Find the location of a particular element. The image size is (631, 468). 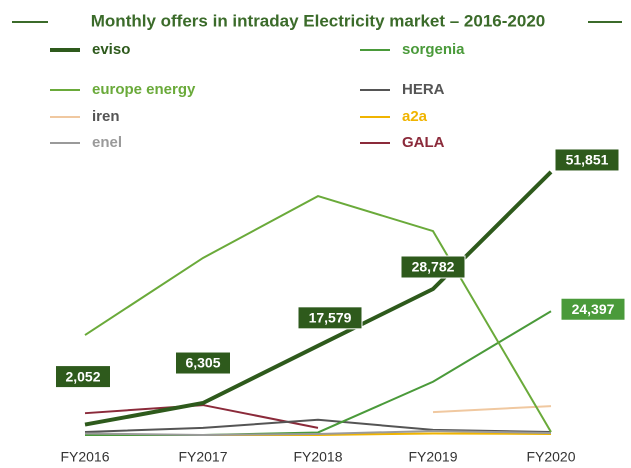

value-label: 2,052 is located at coordinates (82, 376).